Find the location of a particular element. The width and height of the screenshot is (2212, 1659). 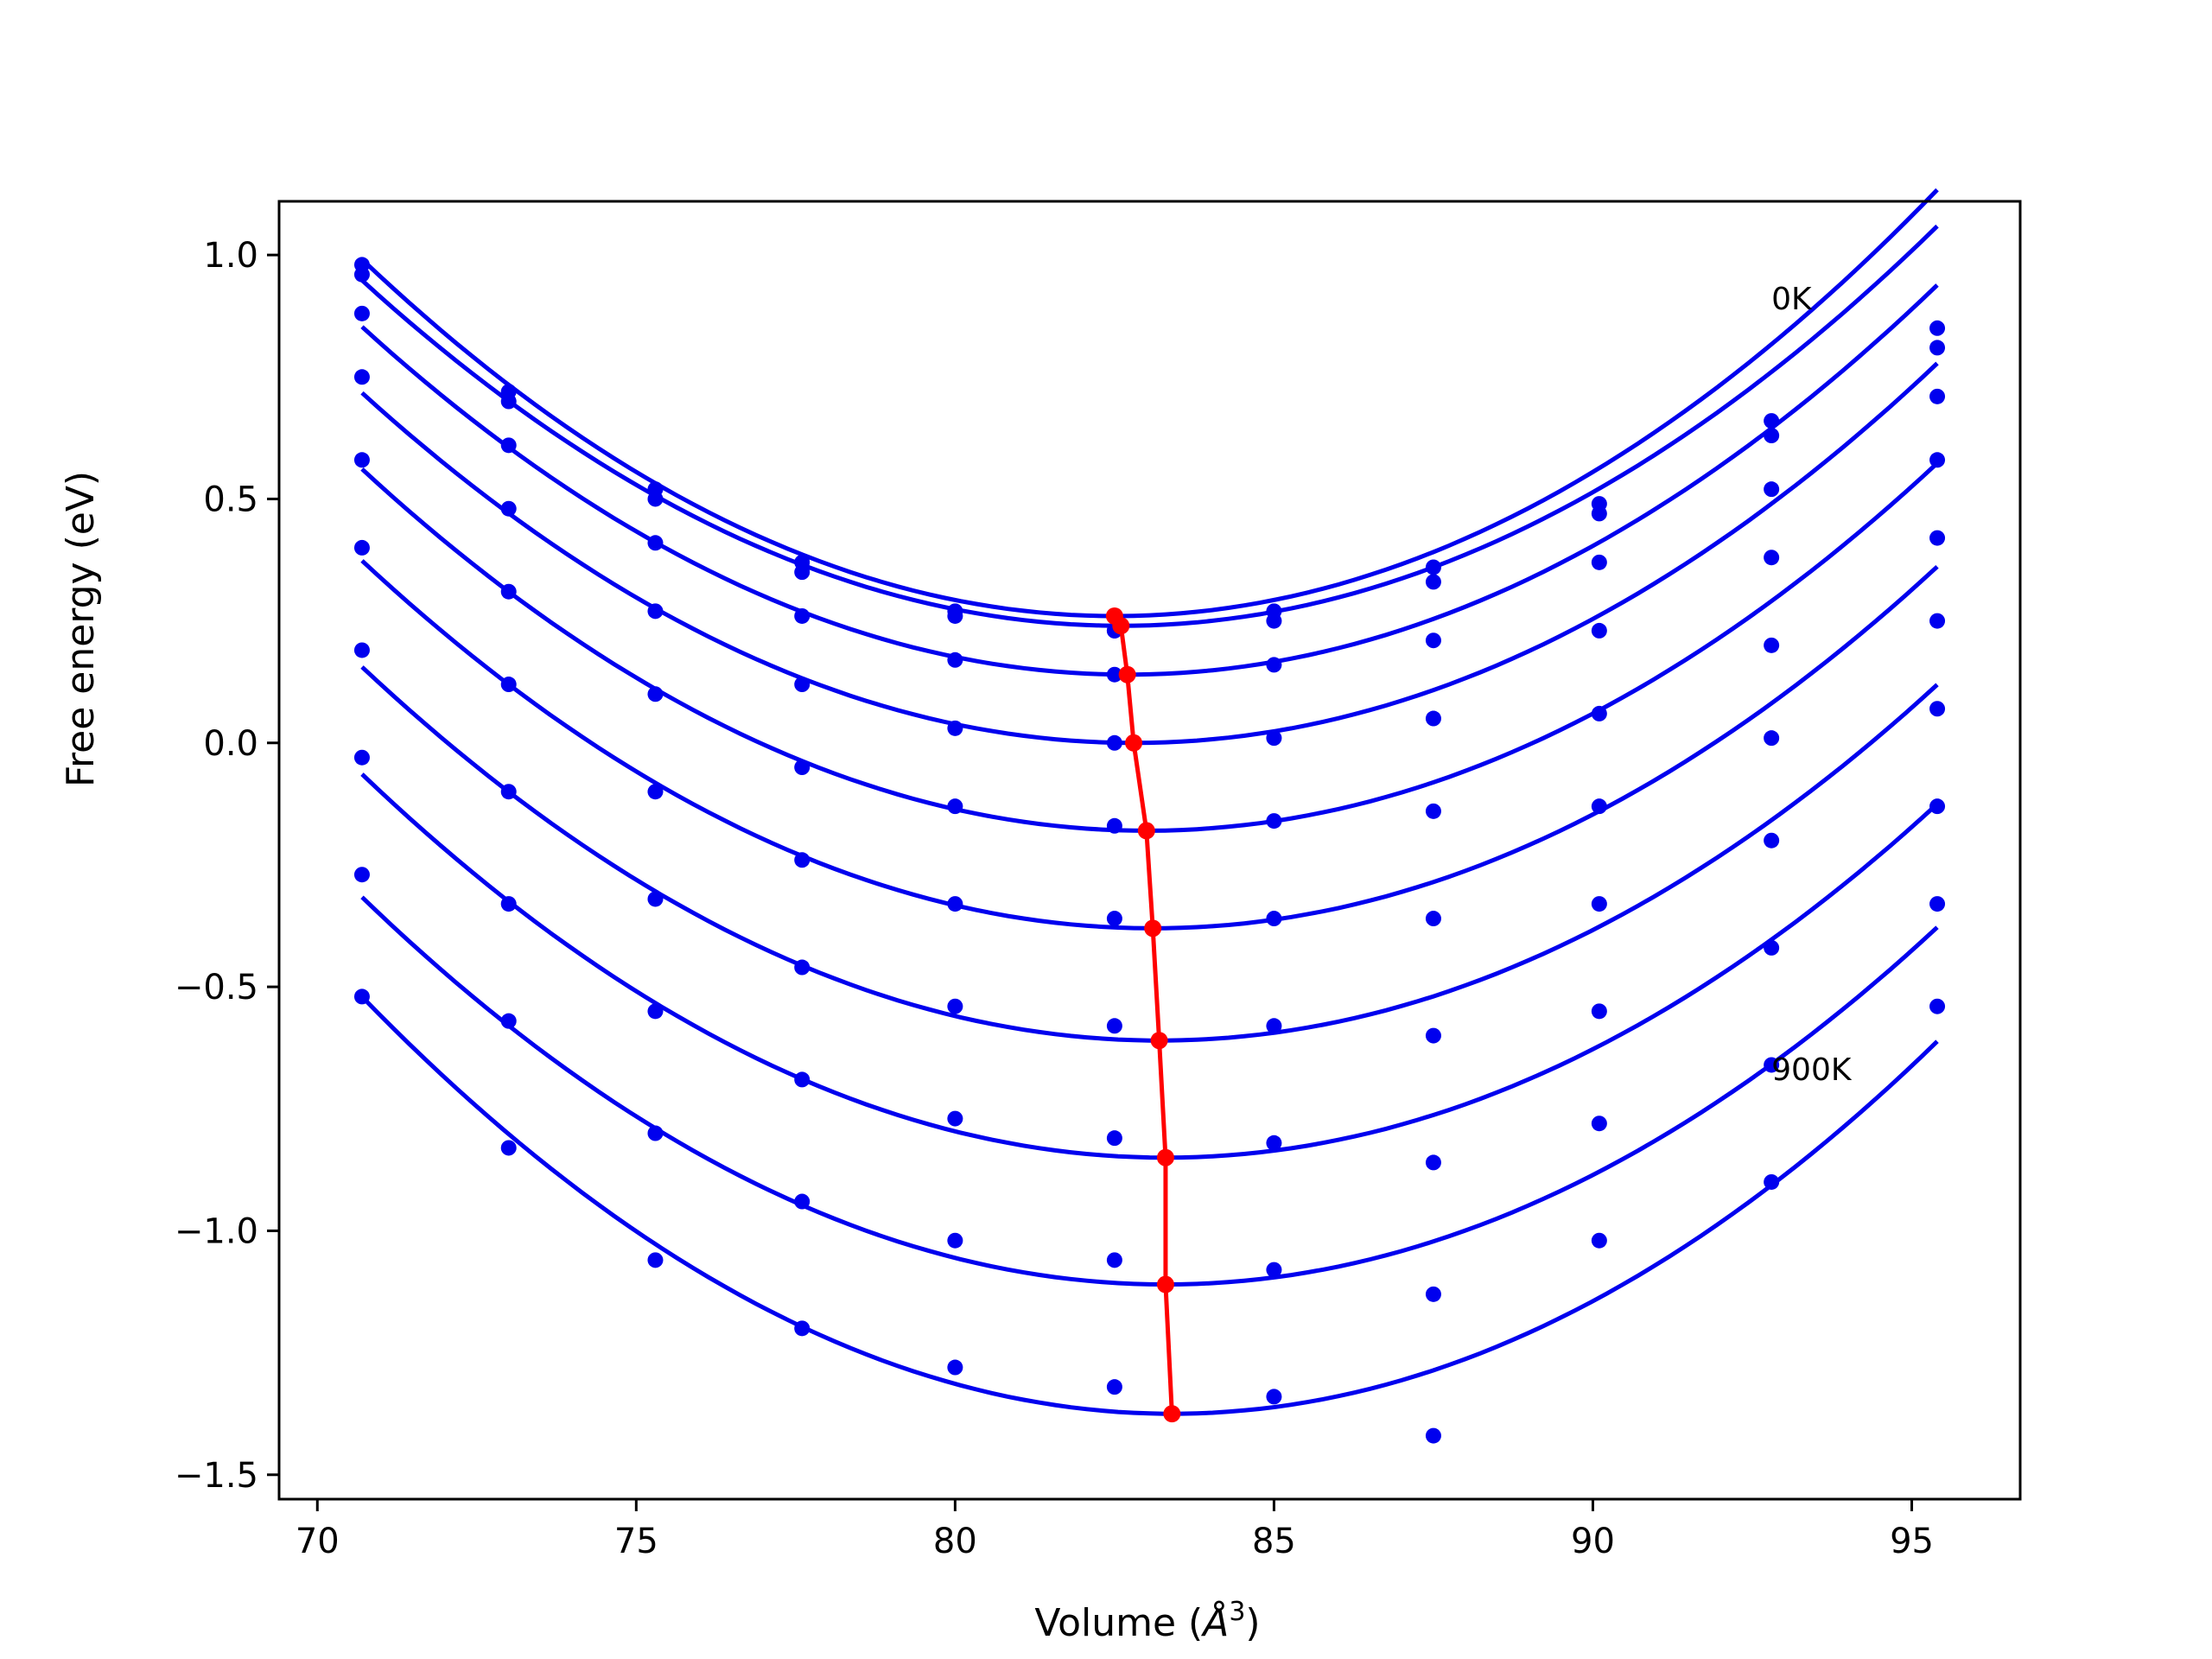

y-tick-label-1: −1.0 is located at coordinates (216, 1231).